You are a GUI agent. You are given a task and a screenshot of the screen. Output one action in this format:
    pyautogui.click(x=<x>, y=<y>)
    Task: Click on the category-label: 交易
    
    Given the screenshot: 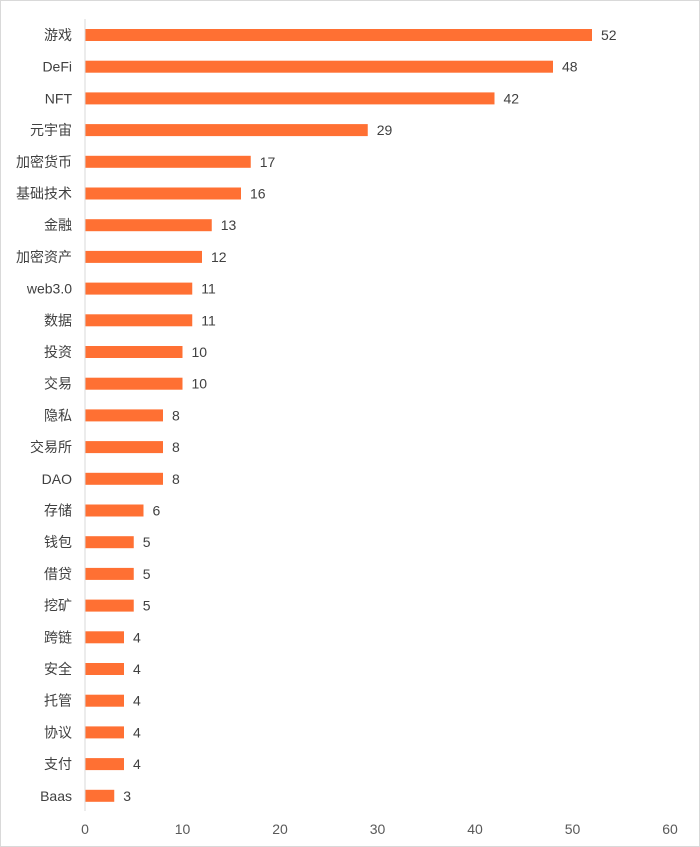 What is the action you would take?
    pyautogui.click(x=58, y=384)
    